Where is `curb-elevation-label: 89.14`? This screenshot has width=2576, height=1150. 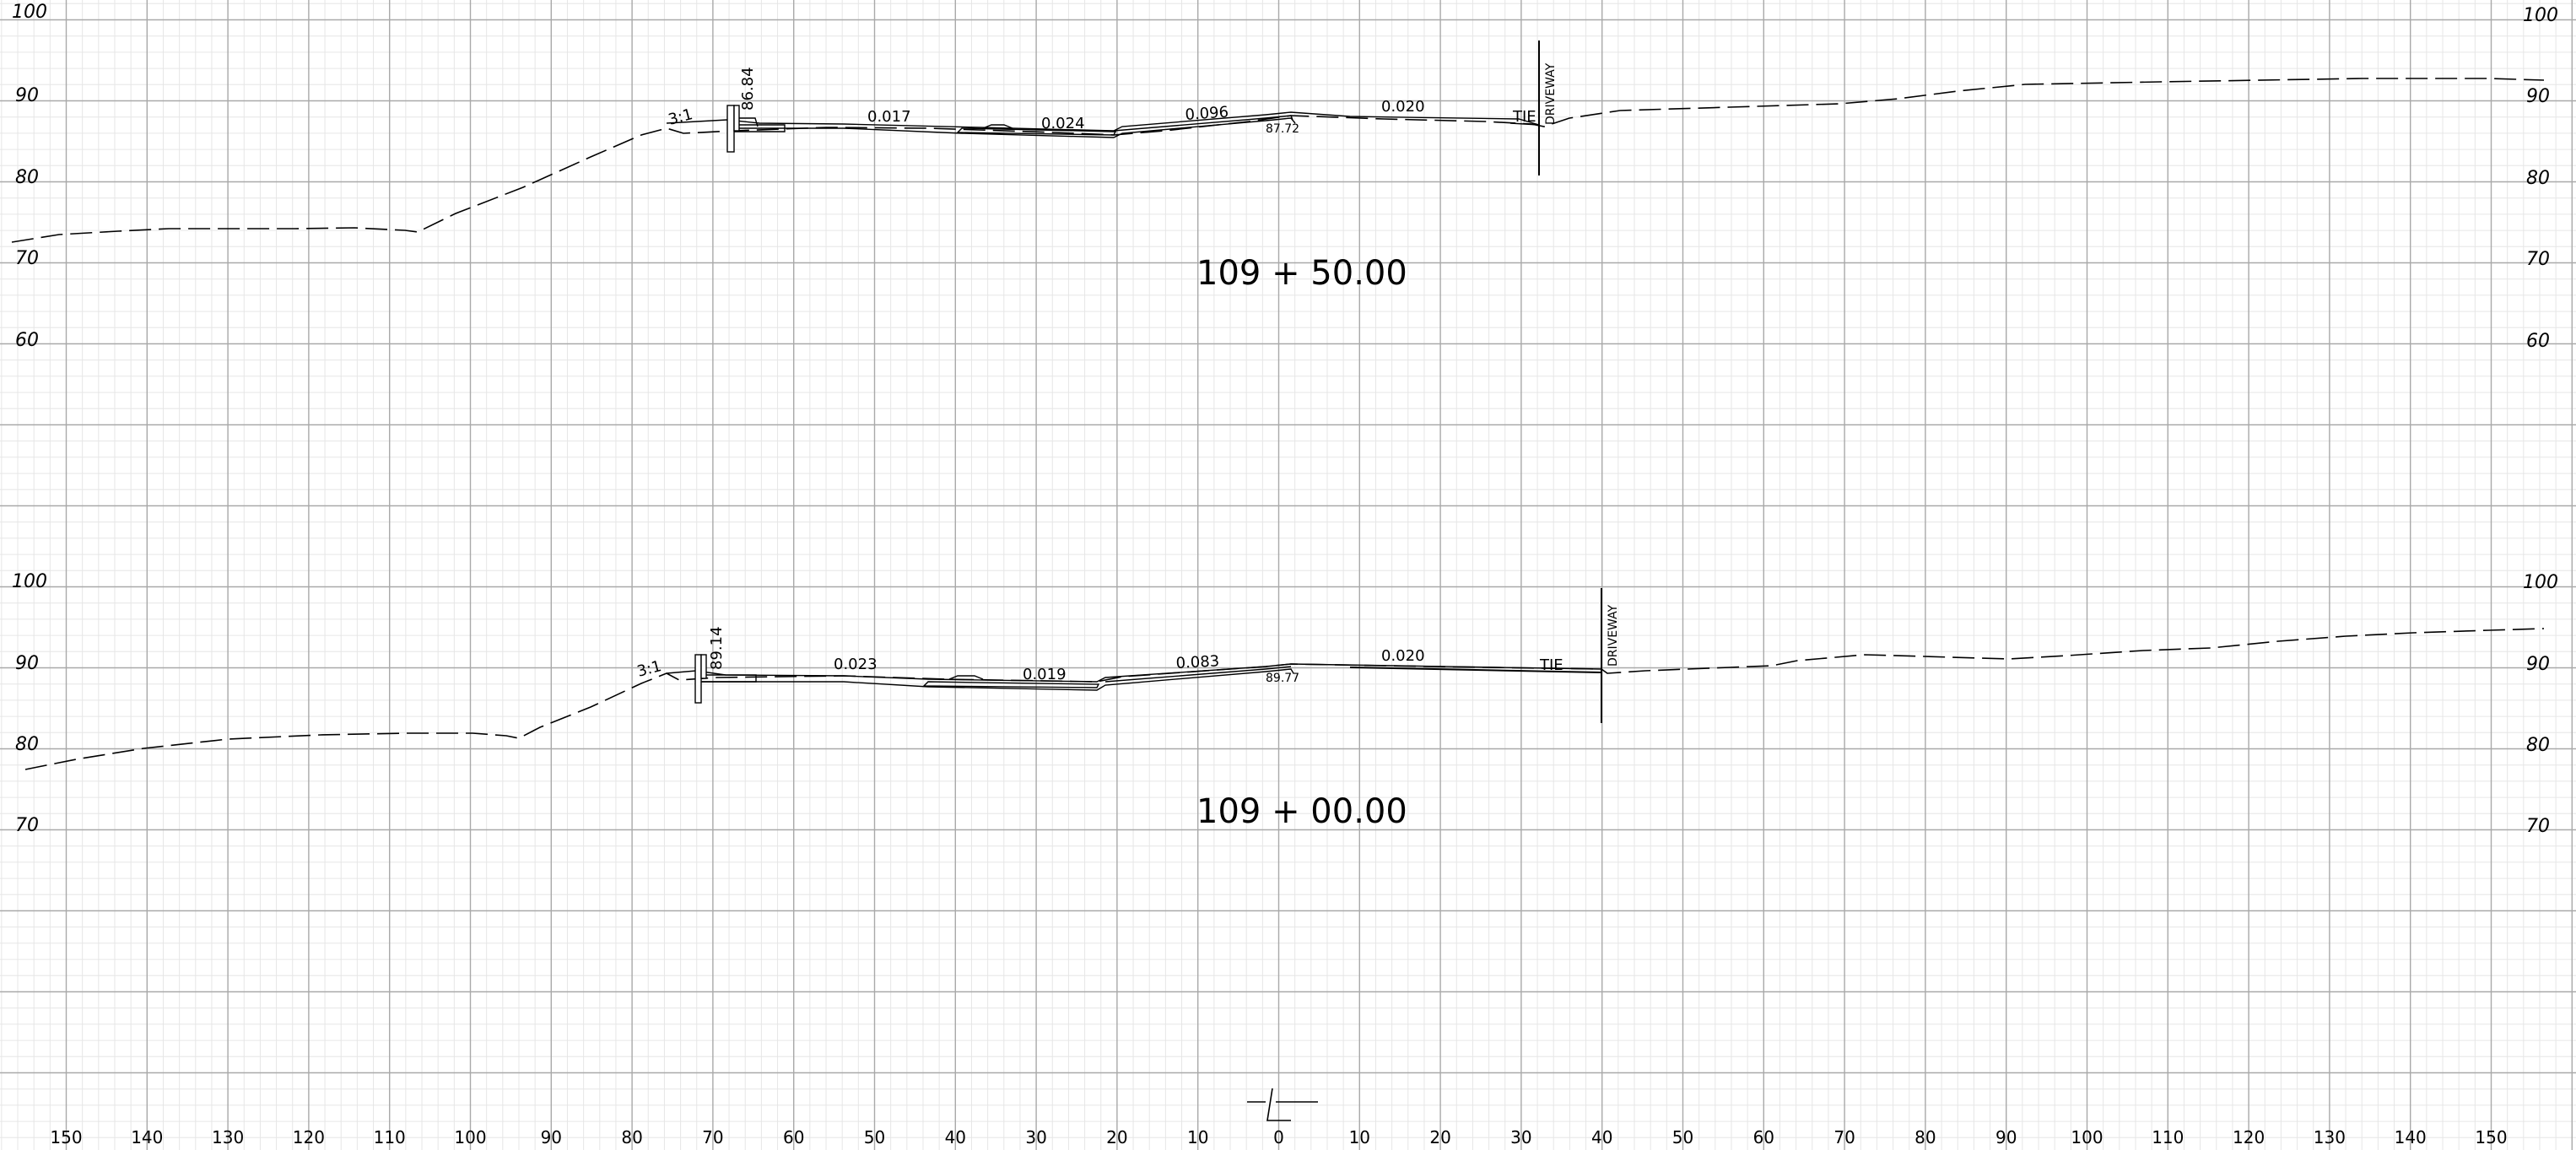
curb-elevation-label: 89.14 is located at coordinates (717, 648).